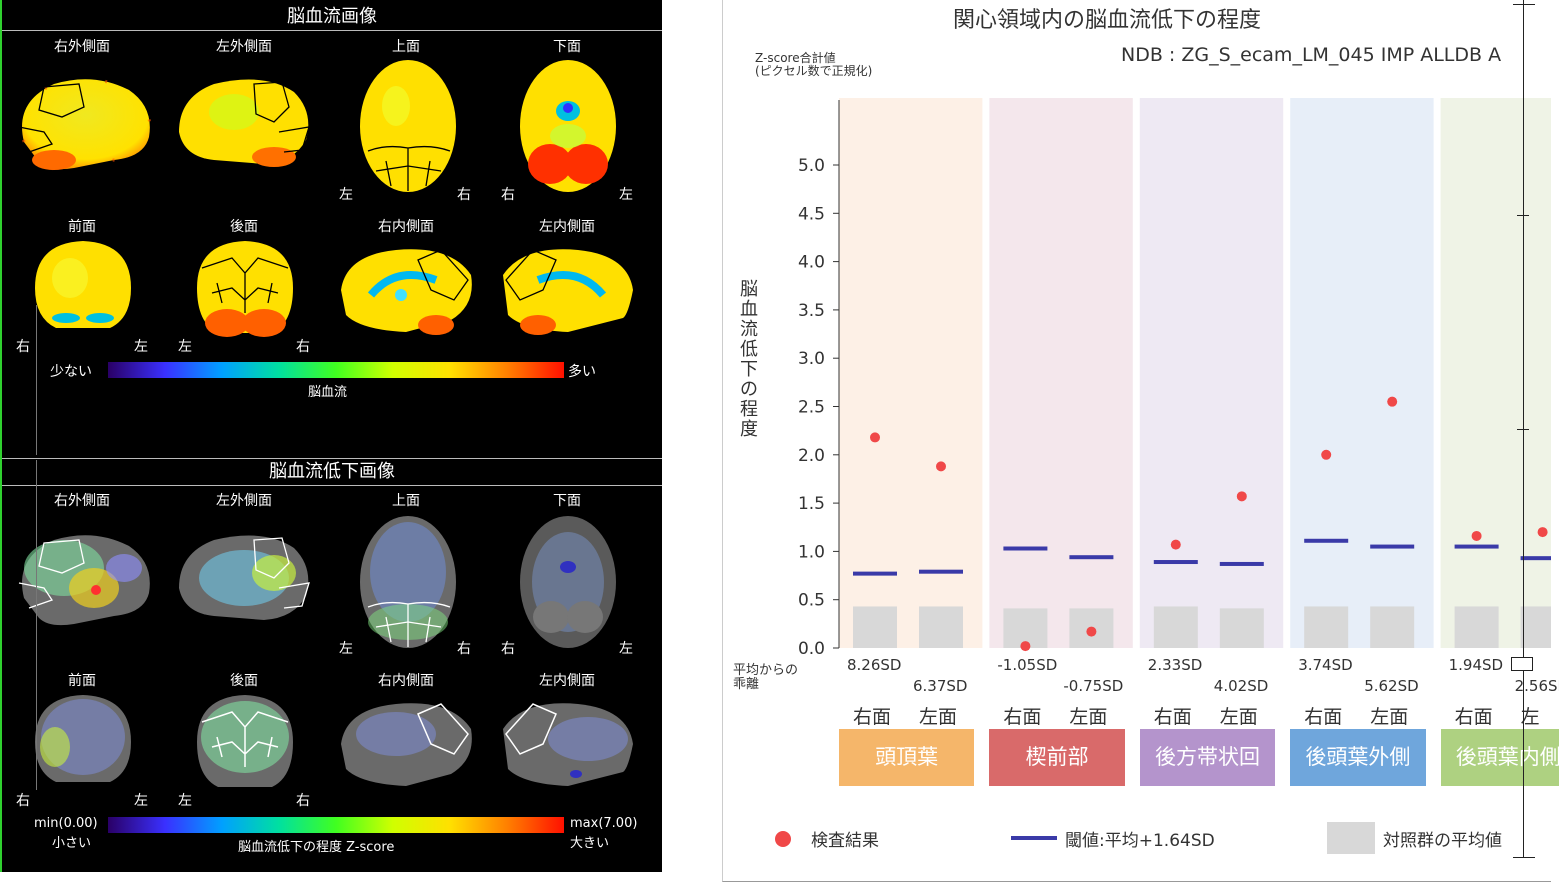  Describe the element at coordinates (332, 472) in the screenshot. I see `hypoperfusion-section-title: 脳血流低下画像` at that location.